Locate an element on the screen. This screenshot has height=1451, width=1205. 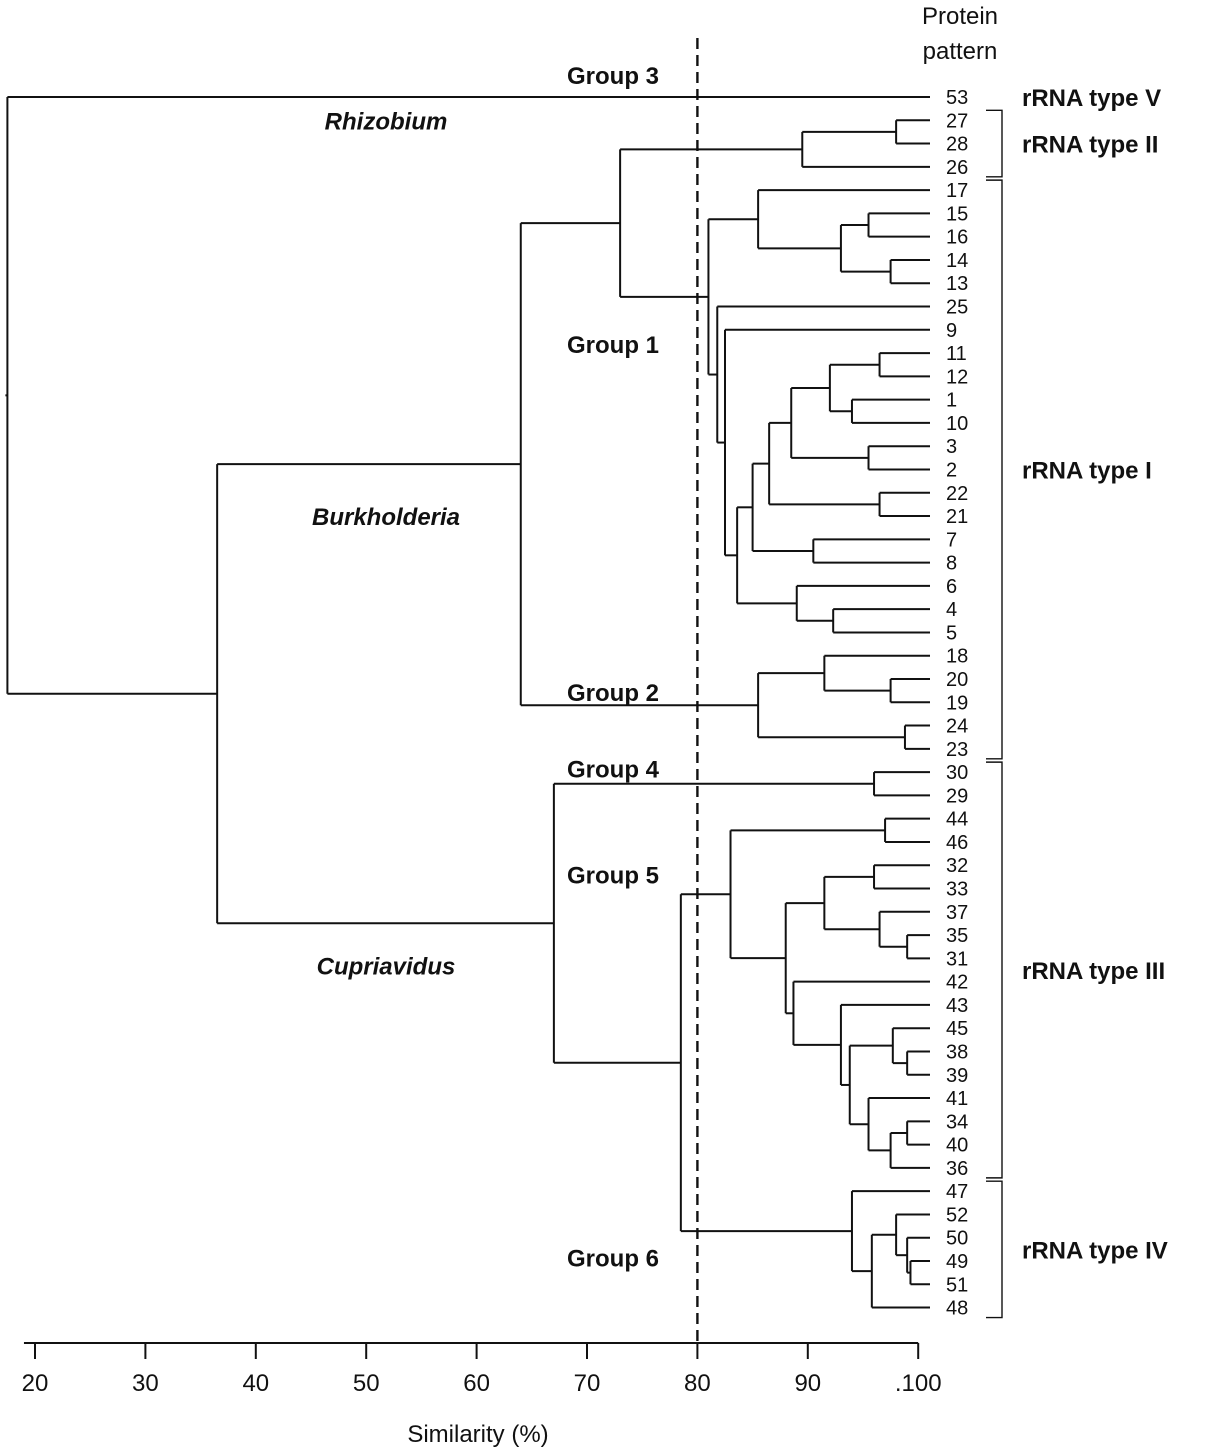
rrna-type-label: rRNA type I is located at coordinates (1087, 470).